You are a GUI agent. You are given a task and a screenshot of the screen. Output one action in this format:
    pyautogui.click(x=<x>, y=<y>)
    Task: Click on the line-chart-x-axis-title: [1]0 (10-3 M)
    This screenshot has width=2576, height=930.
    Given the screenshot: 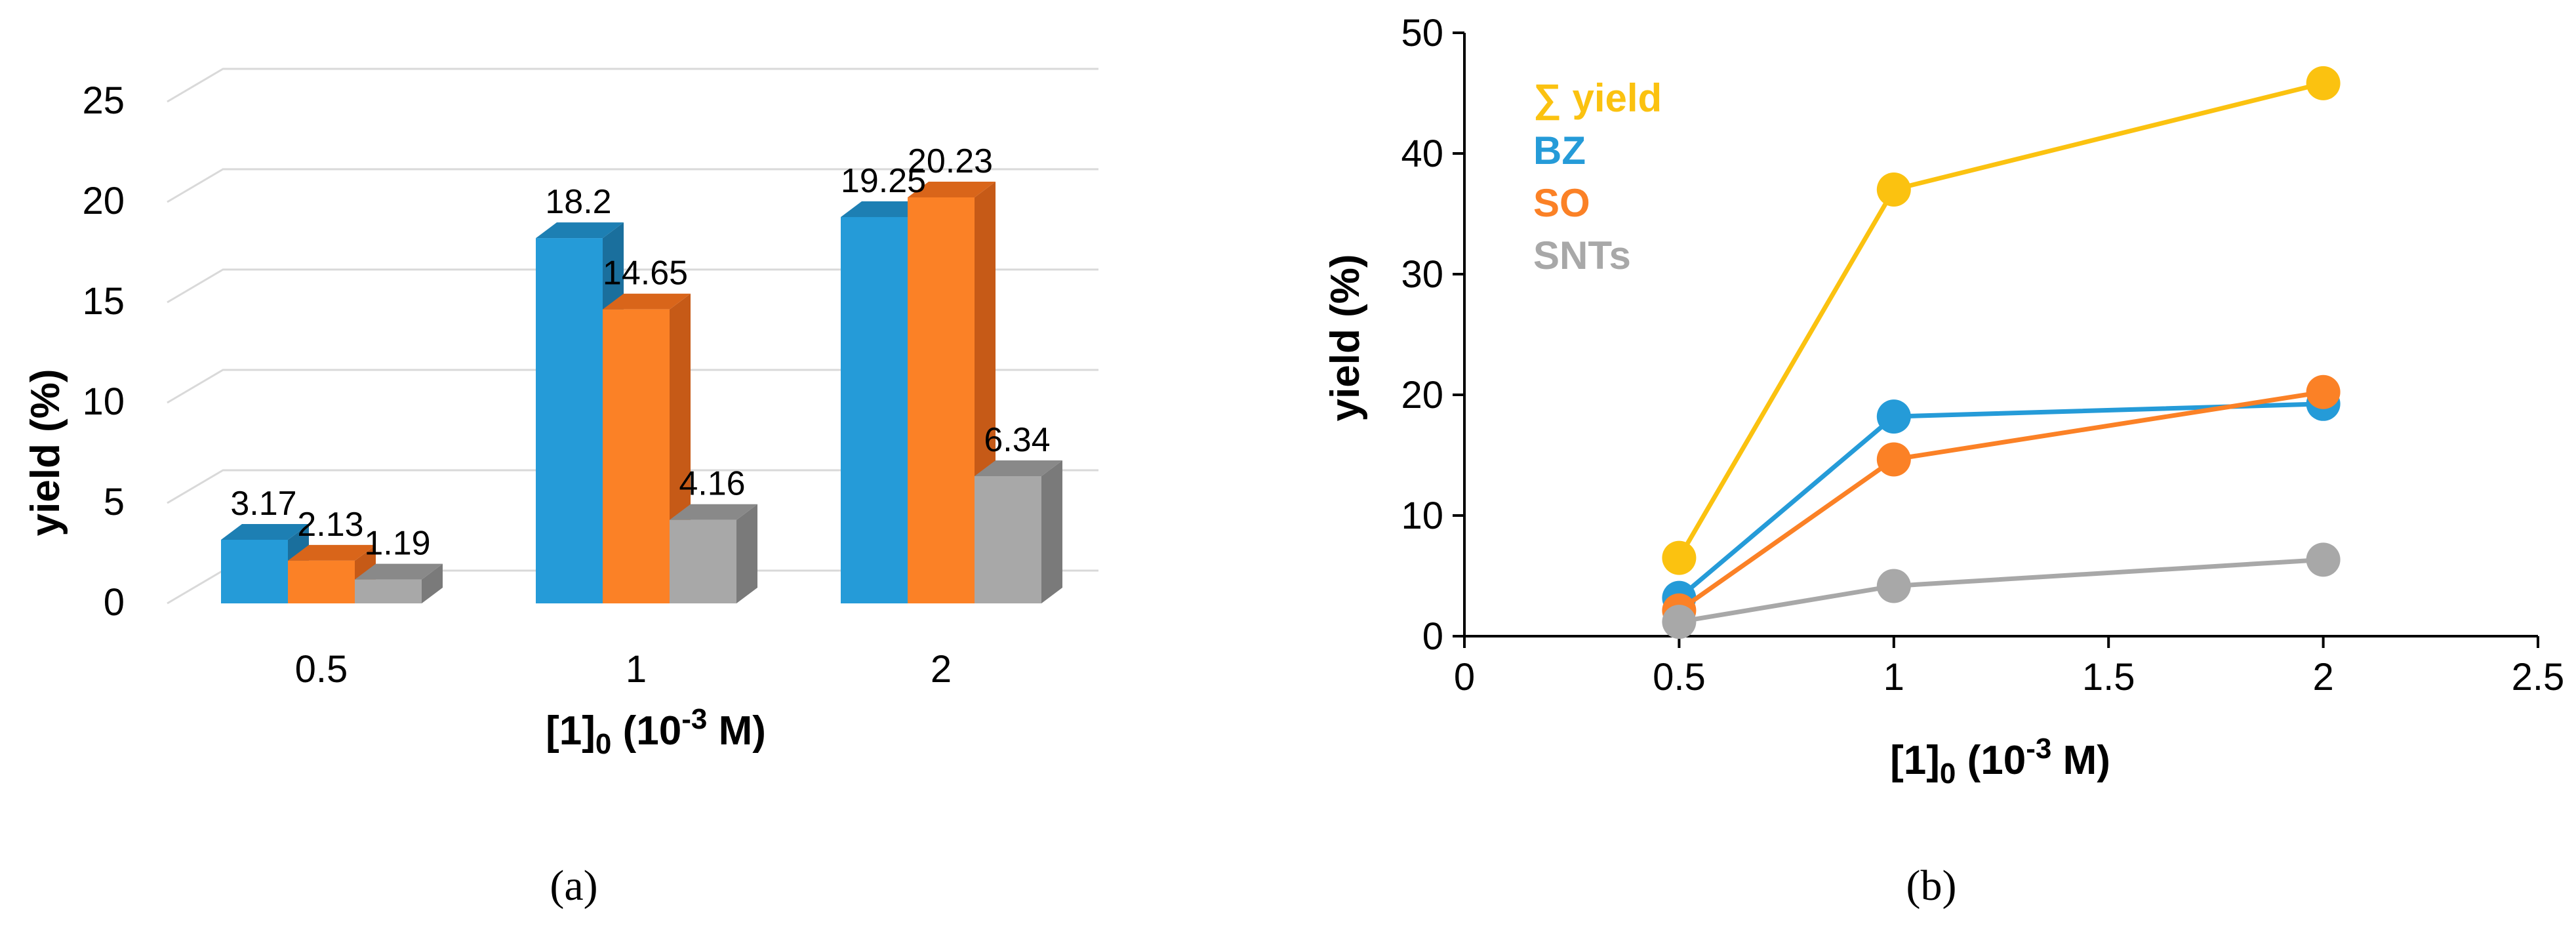 What is the action you would take?
    pyautogui.click(x=2000, y=761)
    